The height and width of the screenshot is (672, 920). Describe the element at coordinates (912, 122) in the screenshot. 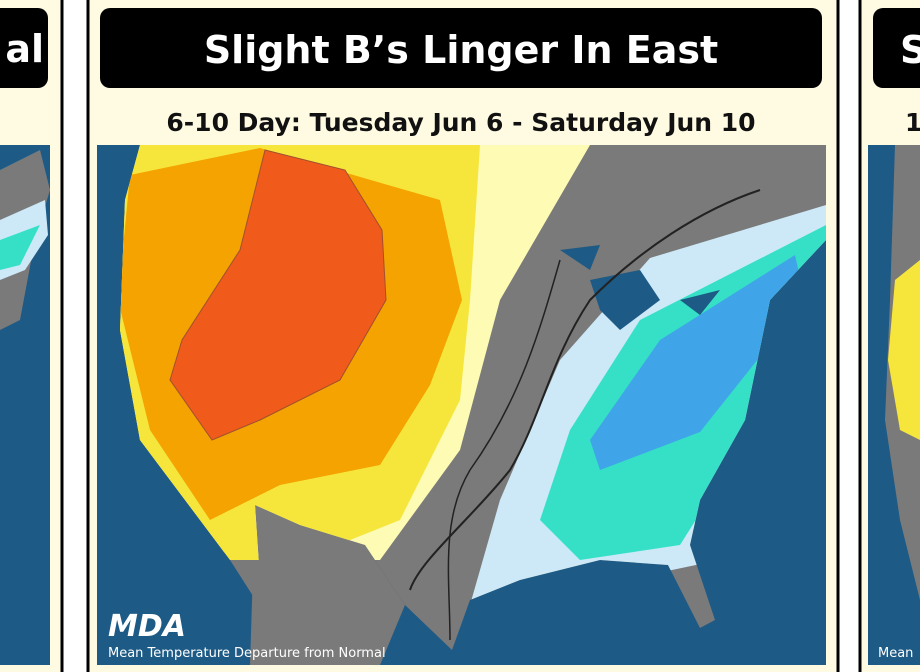

I see `panel-subtitle: 1` at that location.